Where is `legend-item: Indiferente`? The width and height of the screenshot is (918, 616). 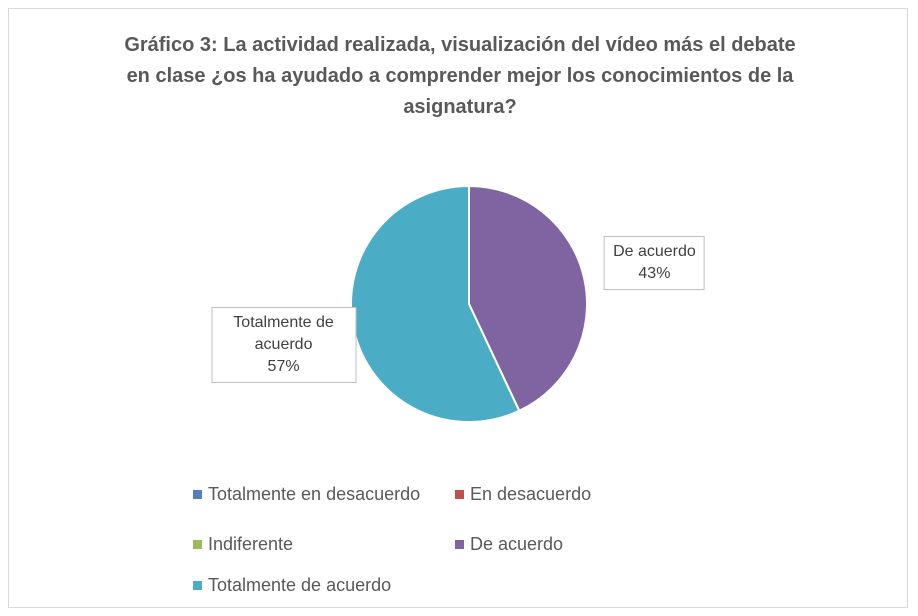 legend-item: Indiferente is located at coordinates (243, 544).